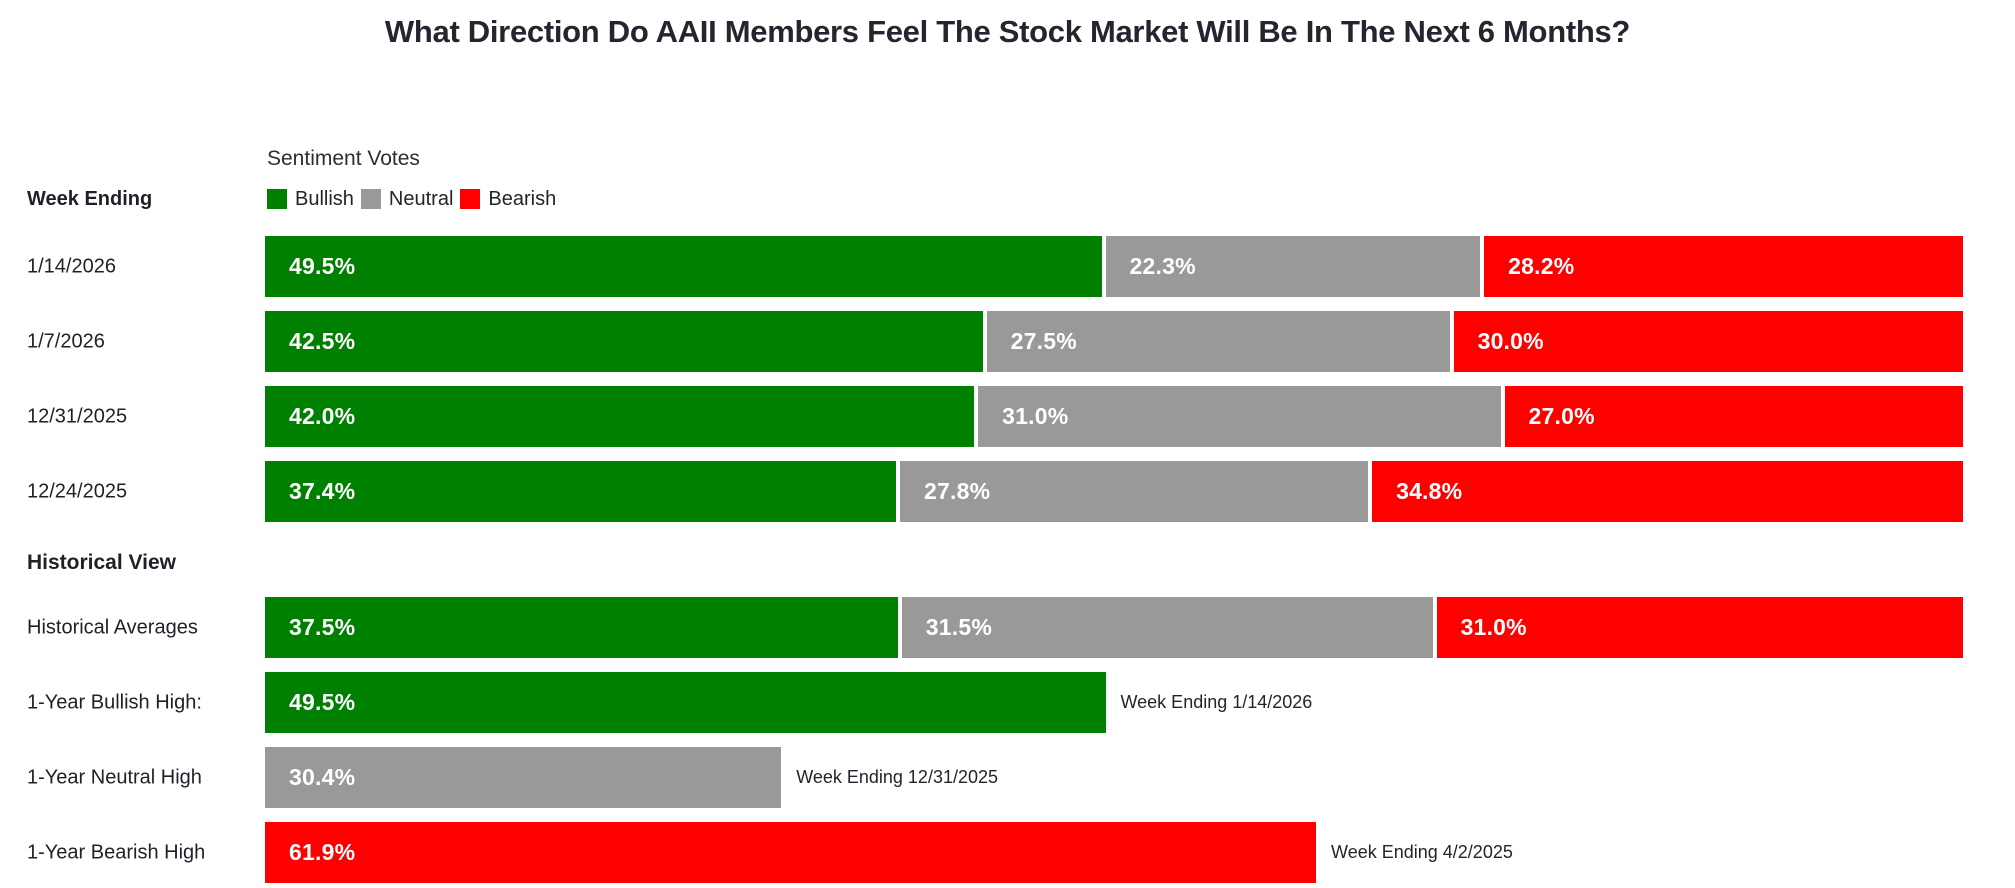 The height and width of the screenshot is (888, 2015). Describe the element at coordinates (77, 416) in the screenshot. I see `row-label: 12/31/2025` at that location.